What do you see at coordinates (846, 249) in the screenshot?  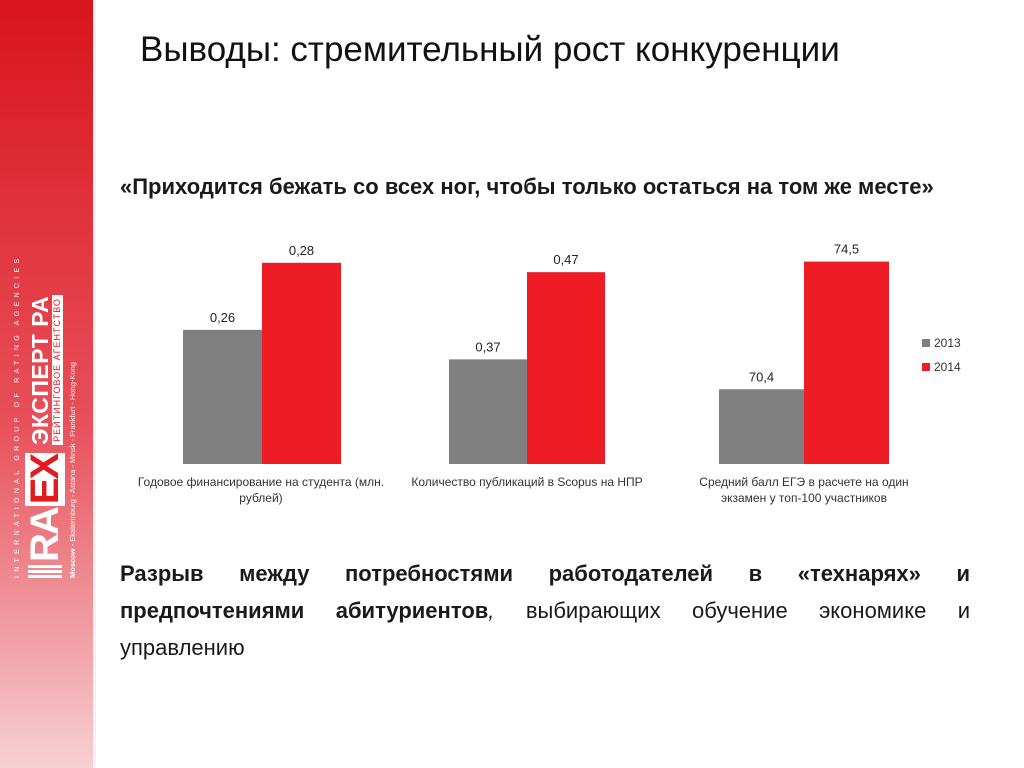 I see `data-label-3-2014: 74,5` at bounding box center [846, 249].